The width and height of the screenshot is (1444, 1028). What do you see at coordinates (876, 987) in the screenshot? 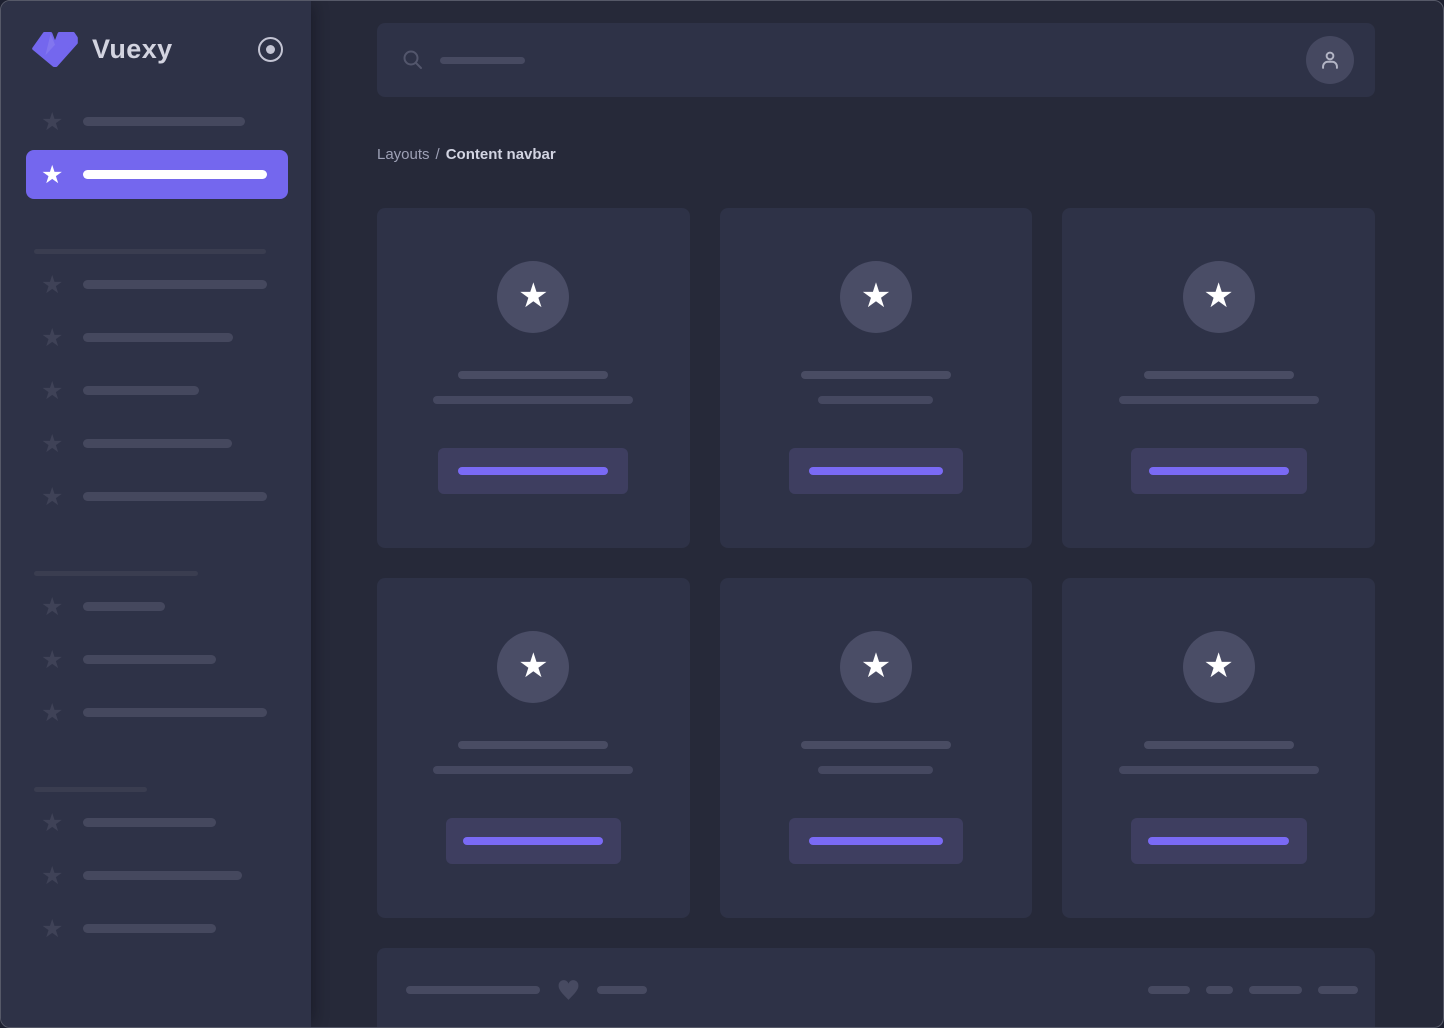
I see `footer` at bounding box center [876, 987].